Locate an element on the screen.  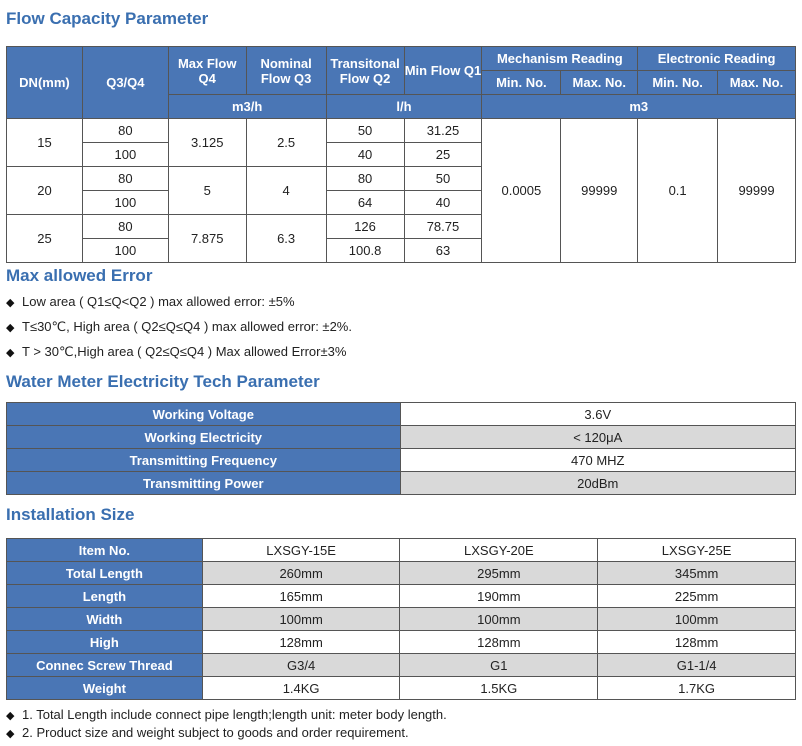
header-elec-max-no: Max. No. is located at coordinates (756, 82).